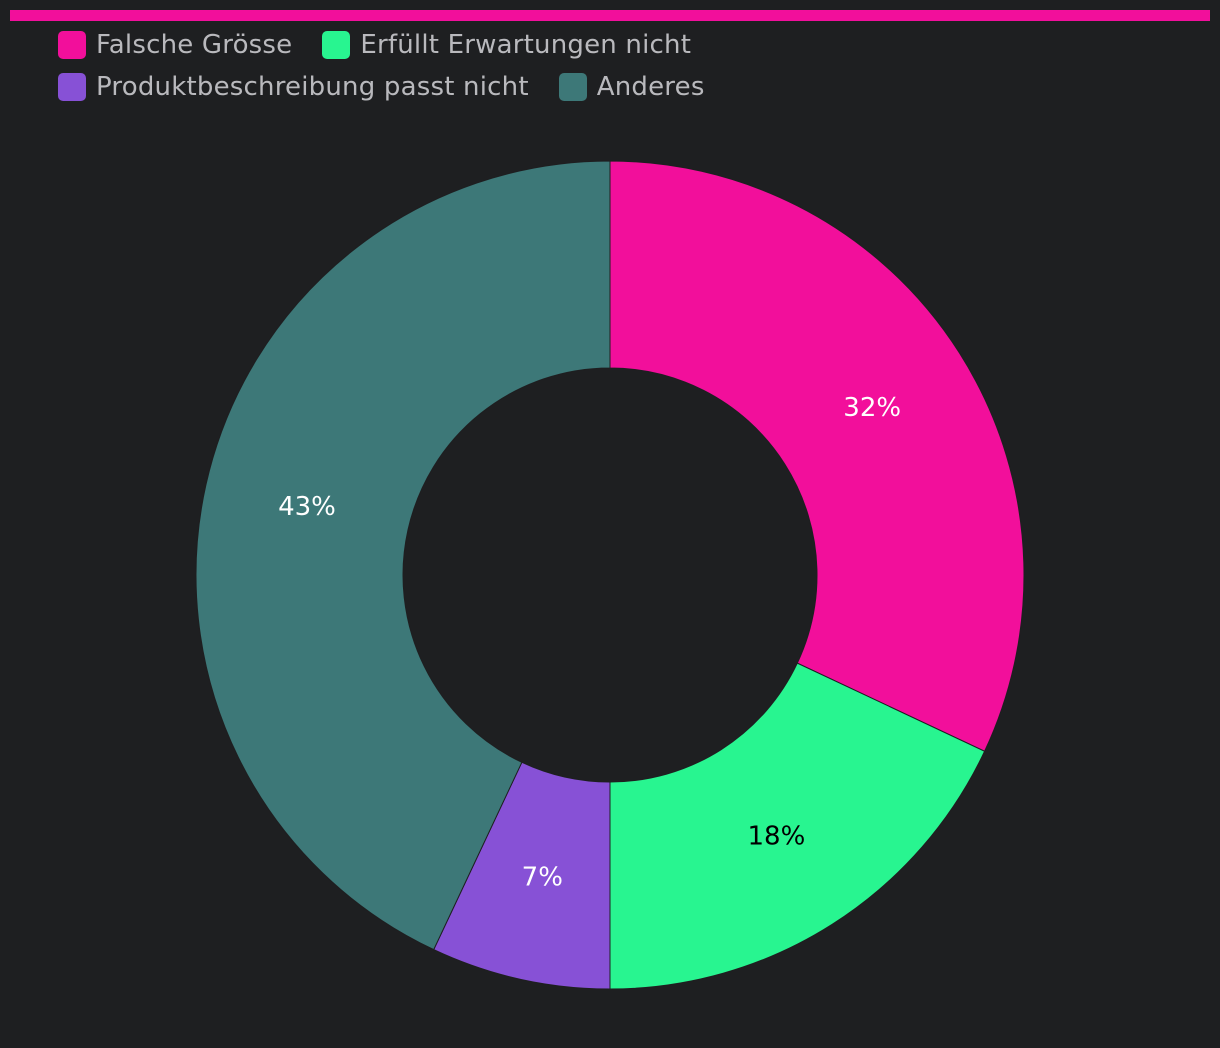 The image size is (1220, 1048). What do you see at coordinates (610, 15) in the screenshot?
I see `accent-bar` at bounding box center [610, 15].